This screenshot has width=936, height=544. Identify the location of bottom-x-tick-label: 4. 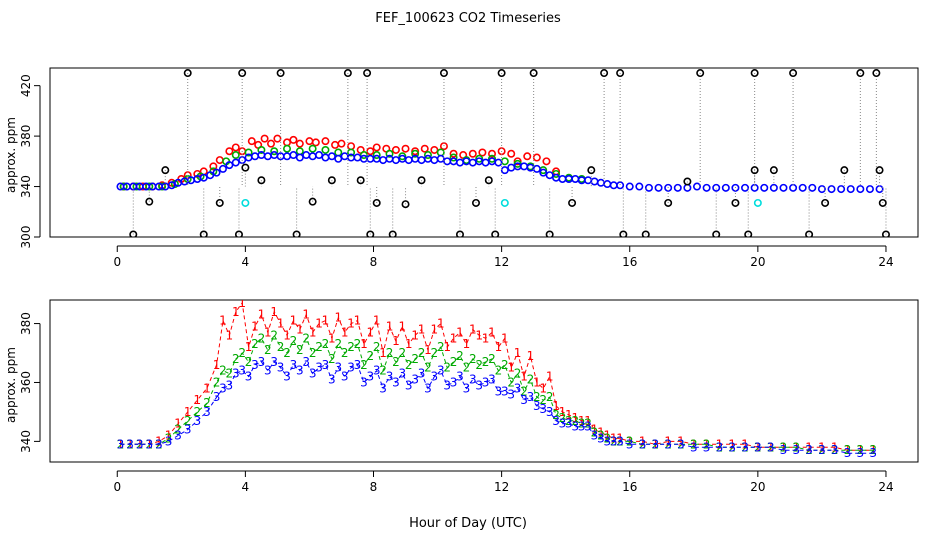
(246, 487).